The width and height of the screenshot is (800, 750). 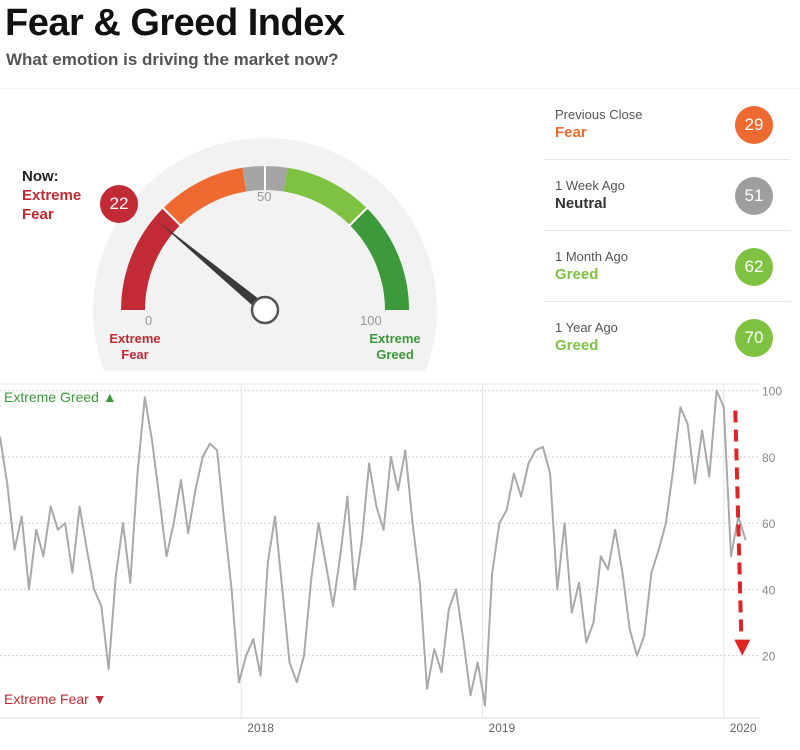 What do you see at coordinates (586, 327) in the screenshot?
I see `history-label: 1 Year Ago` at bounding box center [586, 327].